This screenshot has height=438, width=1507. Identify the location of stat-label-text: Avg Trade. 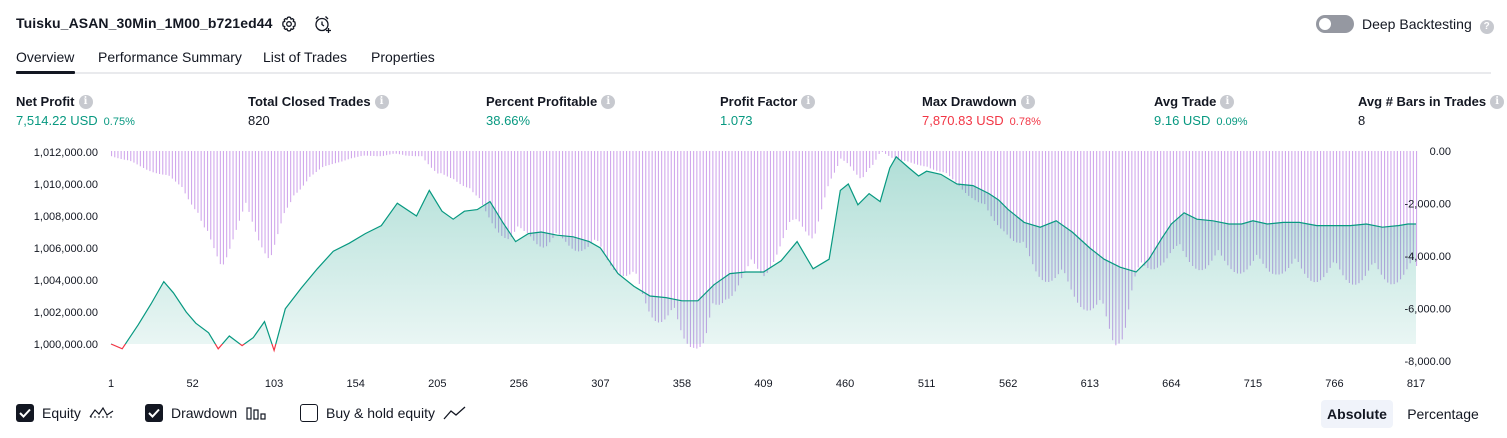
(1185, 101).